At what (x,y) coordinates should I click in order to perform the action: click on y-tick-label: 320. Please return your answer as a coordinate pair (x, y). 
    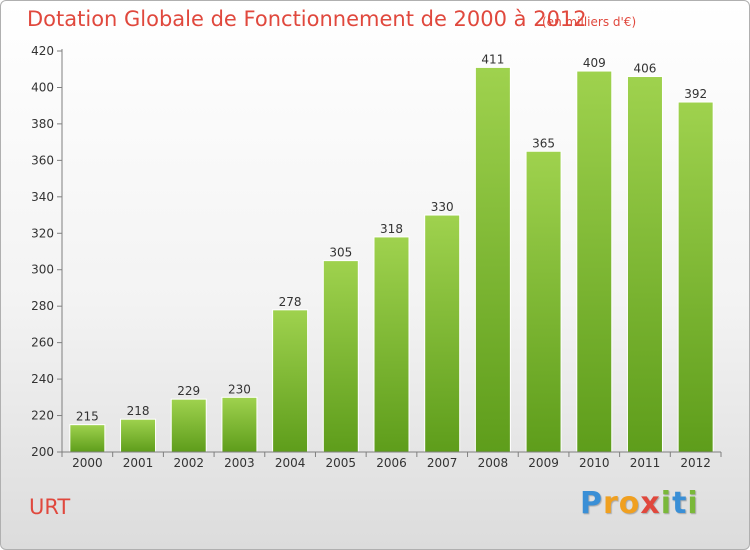
    Looking at the image, I should click on (42, 233).